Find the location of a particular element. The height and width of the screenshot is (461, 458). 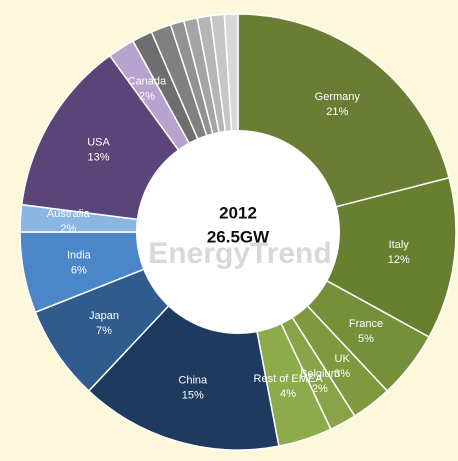

slice-label: Rest of EMEA is located at coordinates (289, 379).